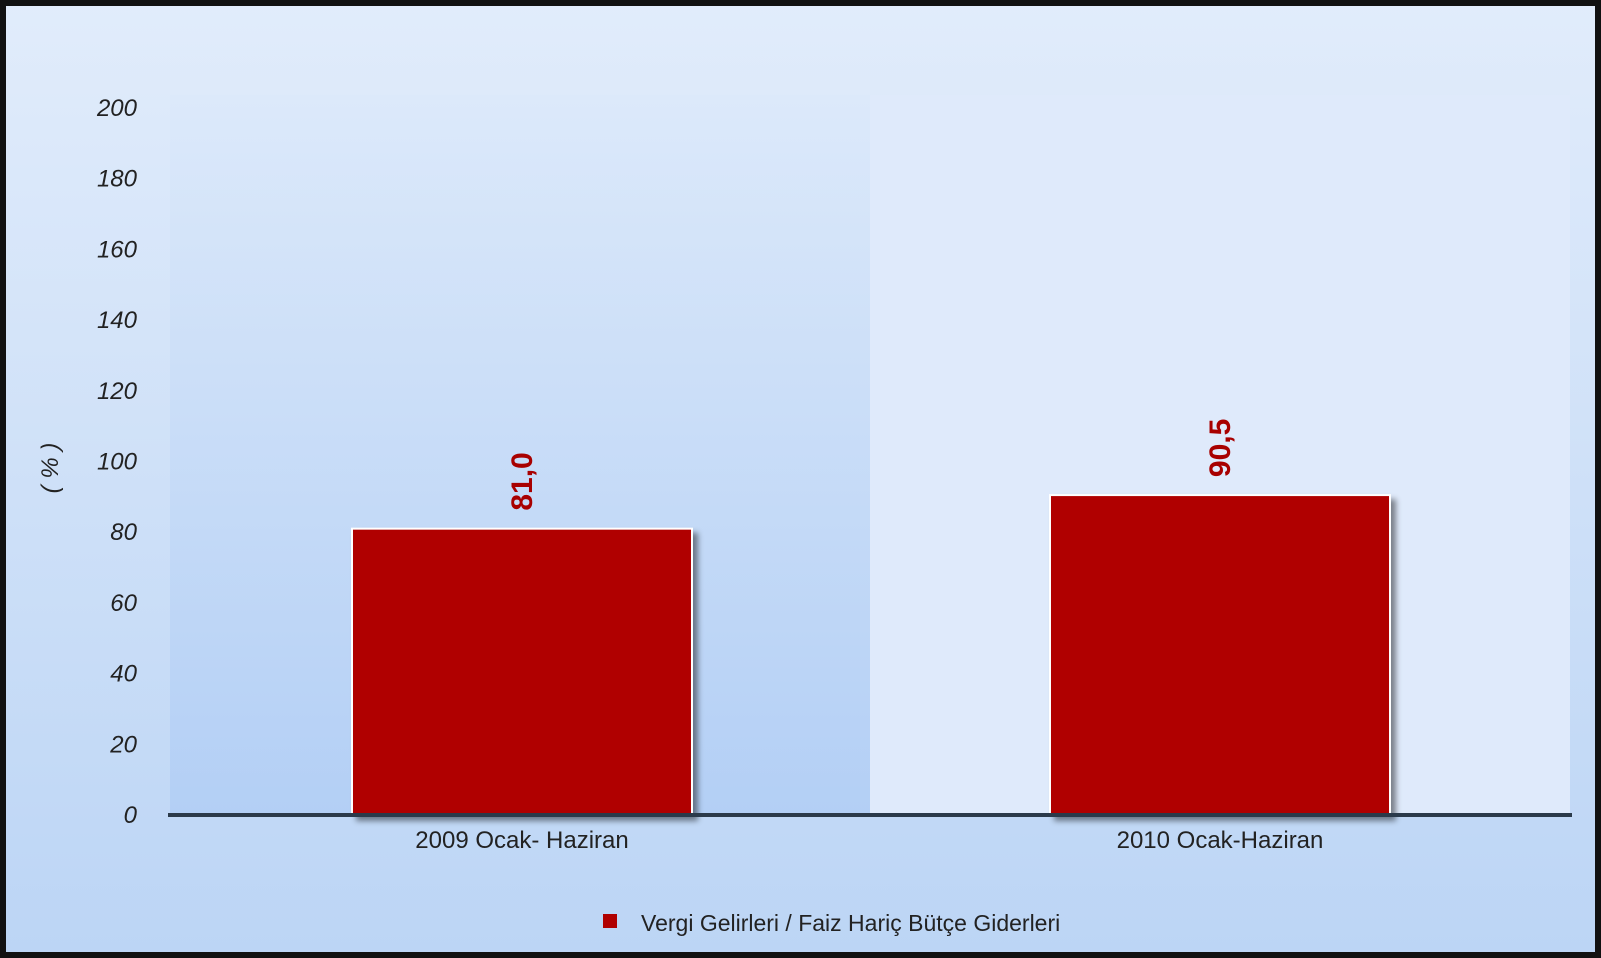 The height and width of the screenshot is (958, 1601). Describe the element at coordinates (117, 249) in the screenshot. I see `y-tick-label: 160` at that location.